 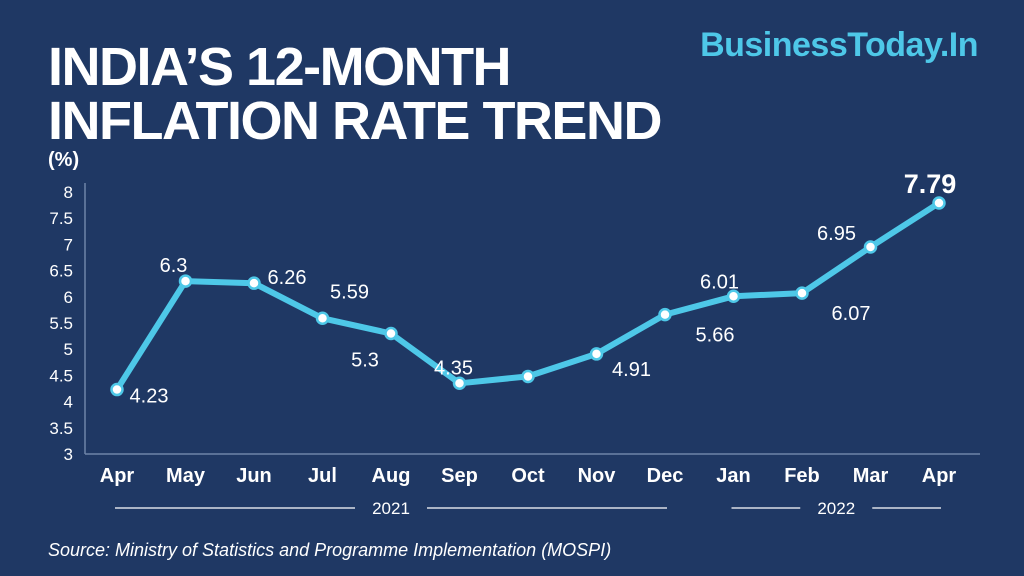 What do you see at coordinates (287, 278) in the screenshot?
I see `data-label: 6.26` at bounding box center [287, 278].